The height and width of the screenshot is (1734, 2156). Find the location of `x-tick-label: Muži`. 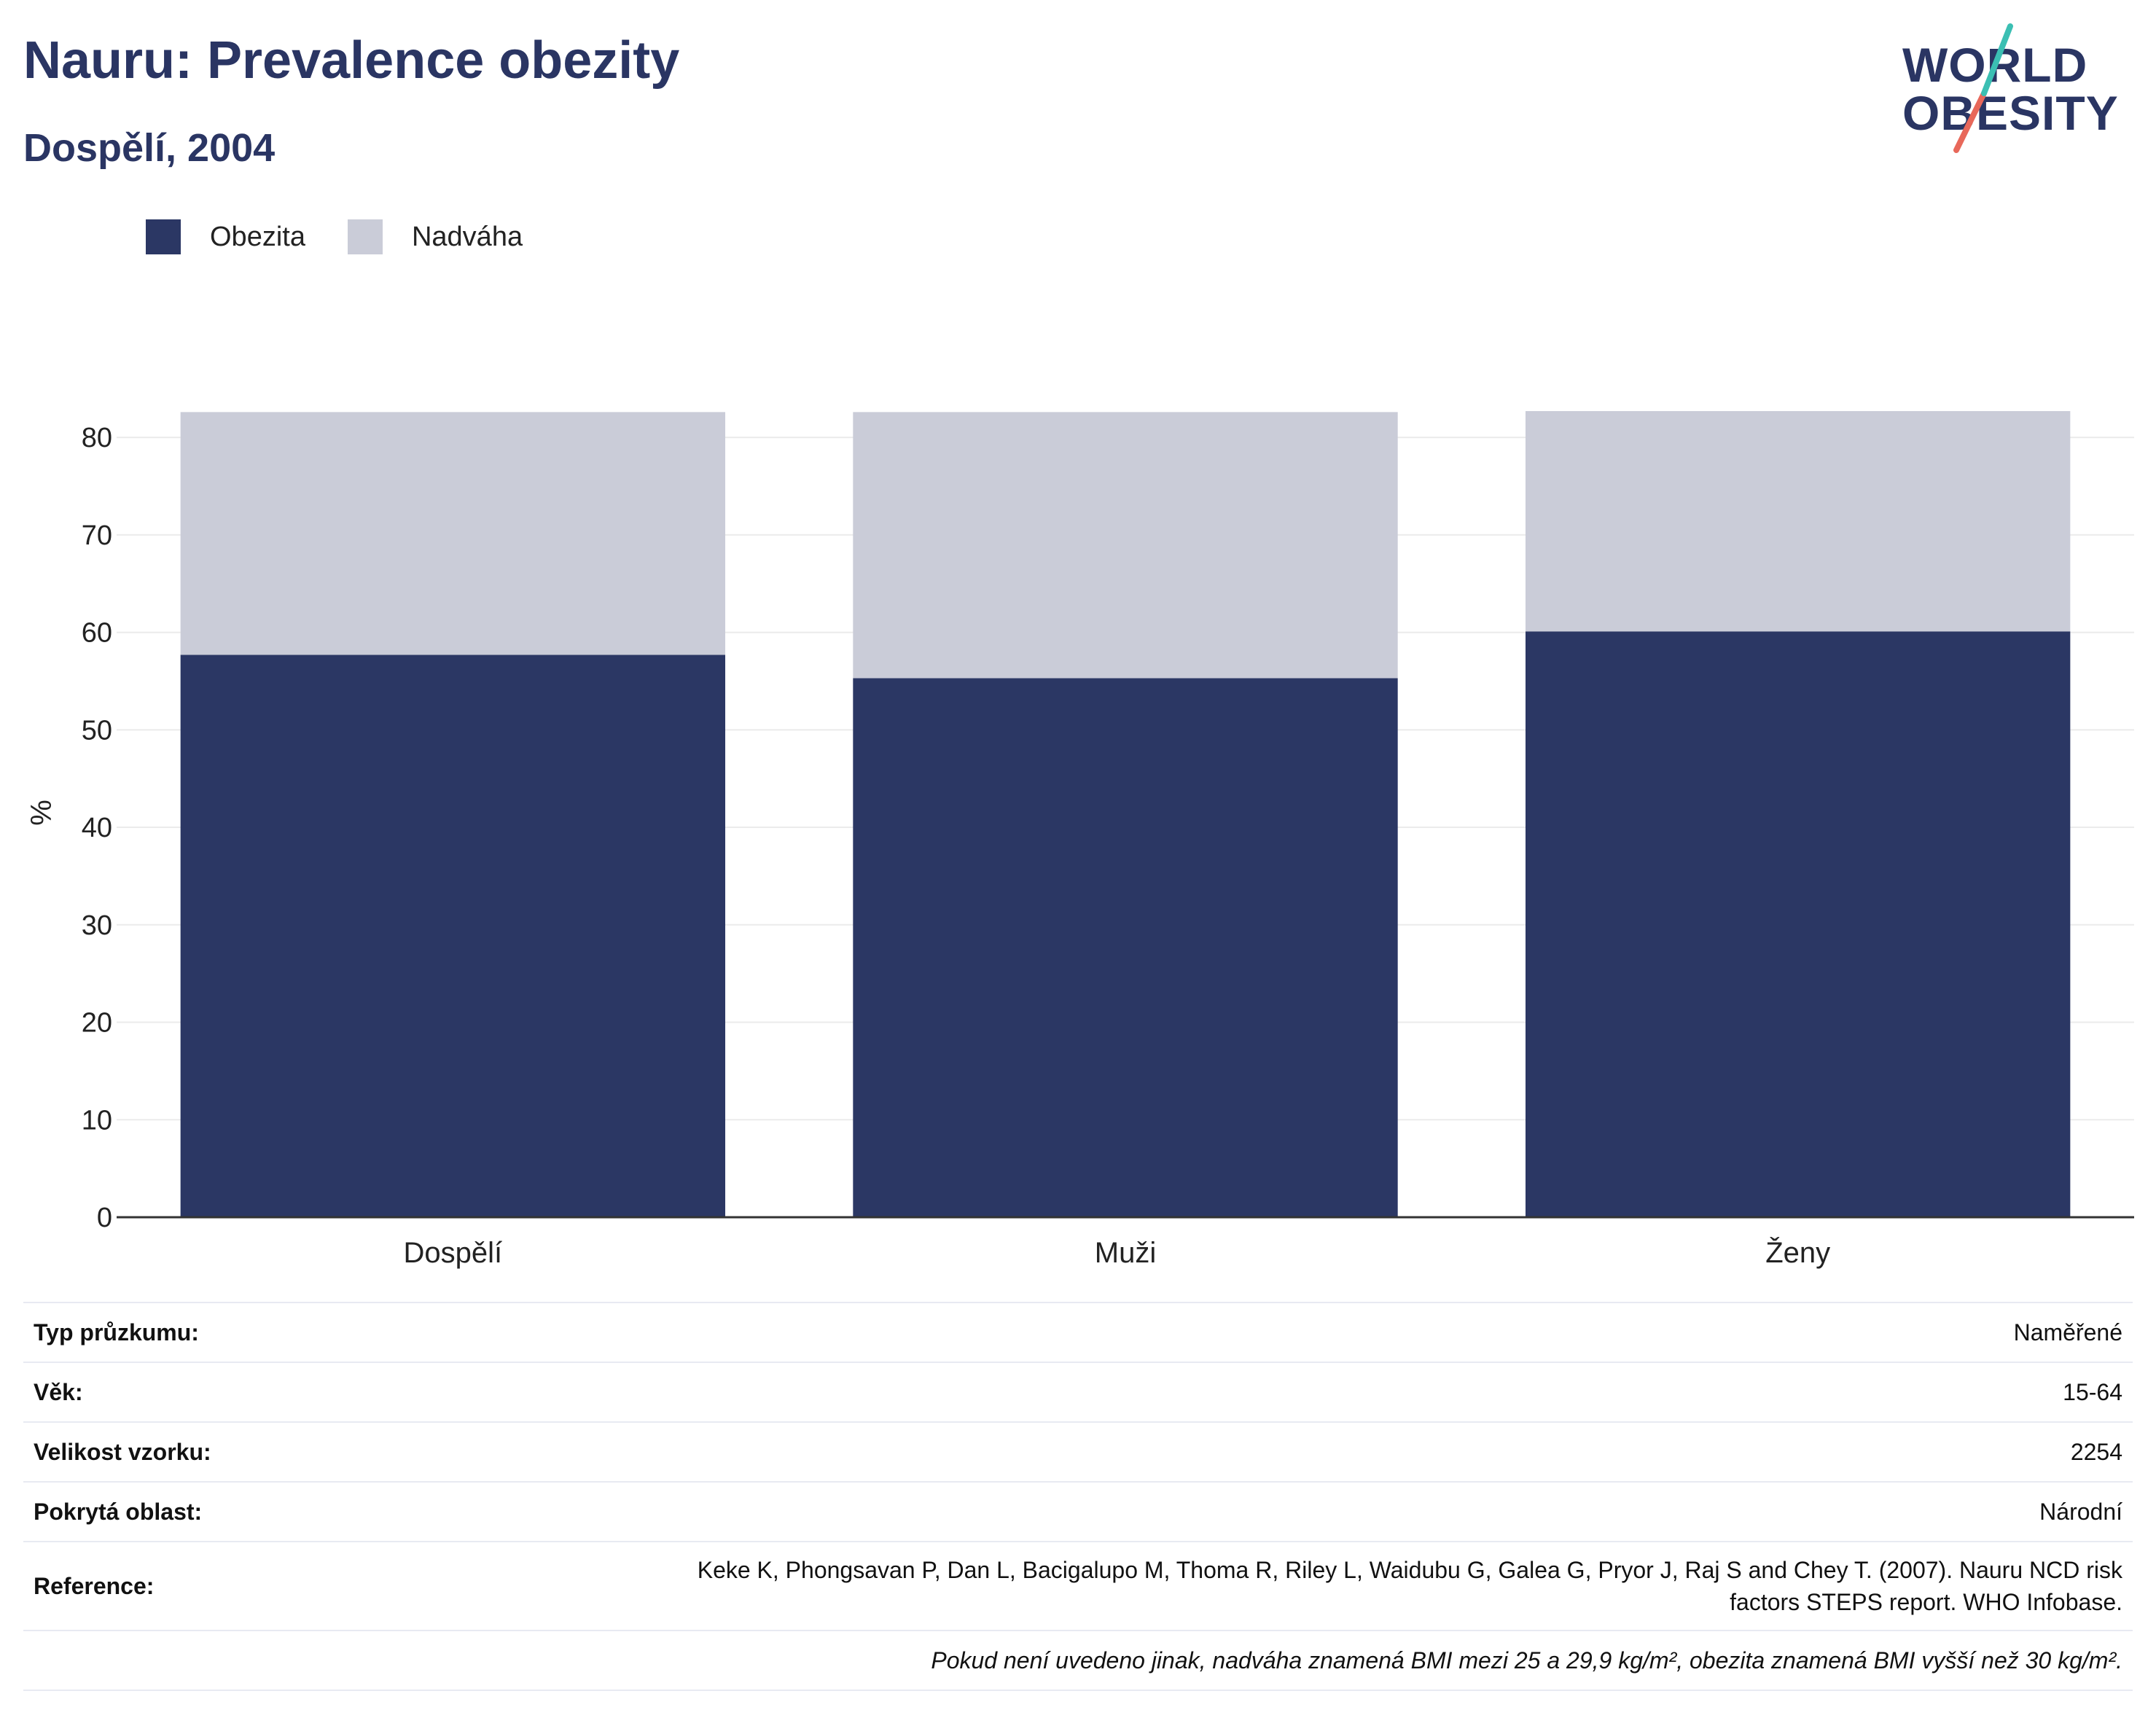

x-tick-label: Muži is located at coordinates (1126, 1253).